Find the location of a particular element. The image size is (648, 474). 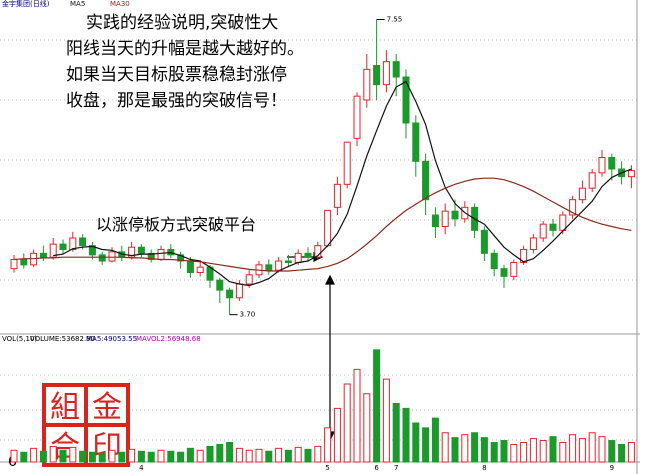

seal-cell is located at coordinates (107, 405).